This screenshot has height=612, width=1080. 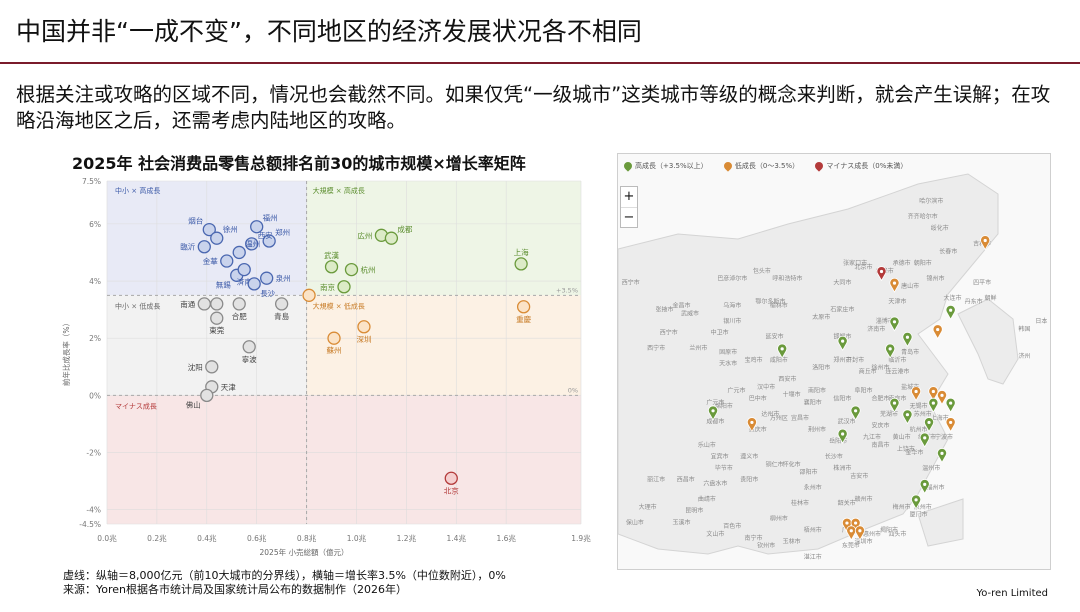 What do you see at coordinates (267, 293) in the screenshot?
I see `city-label: 長沙` at bounding box center [267, 293].